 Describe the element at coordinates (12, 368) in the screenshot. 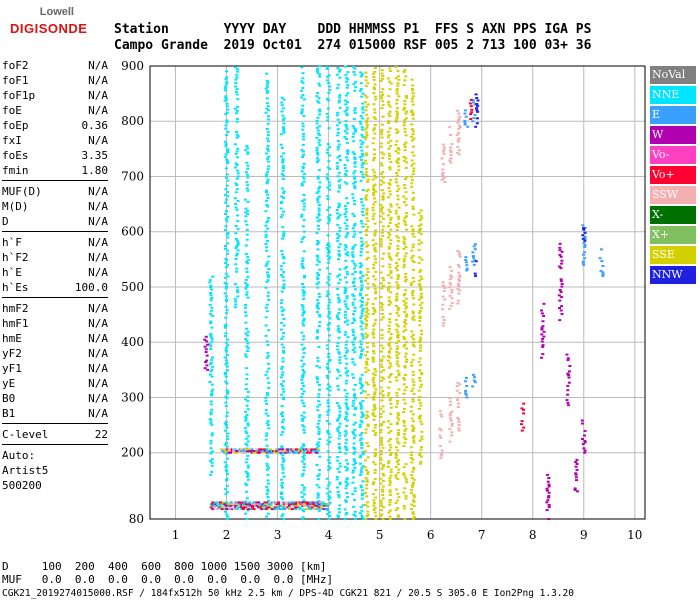

I see `param-name: yF1` at that location.